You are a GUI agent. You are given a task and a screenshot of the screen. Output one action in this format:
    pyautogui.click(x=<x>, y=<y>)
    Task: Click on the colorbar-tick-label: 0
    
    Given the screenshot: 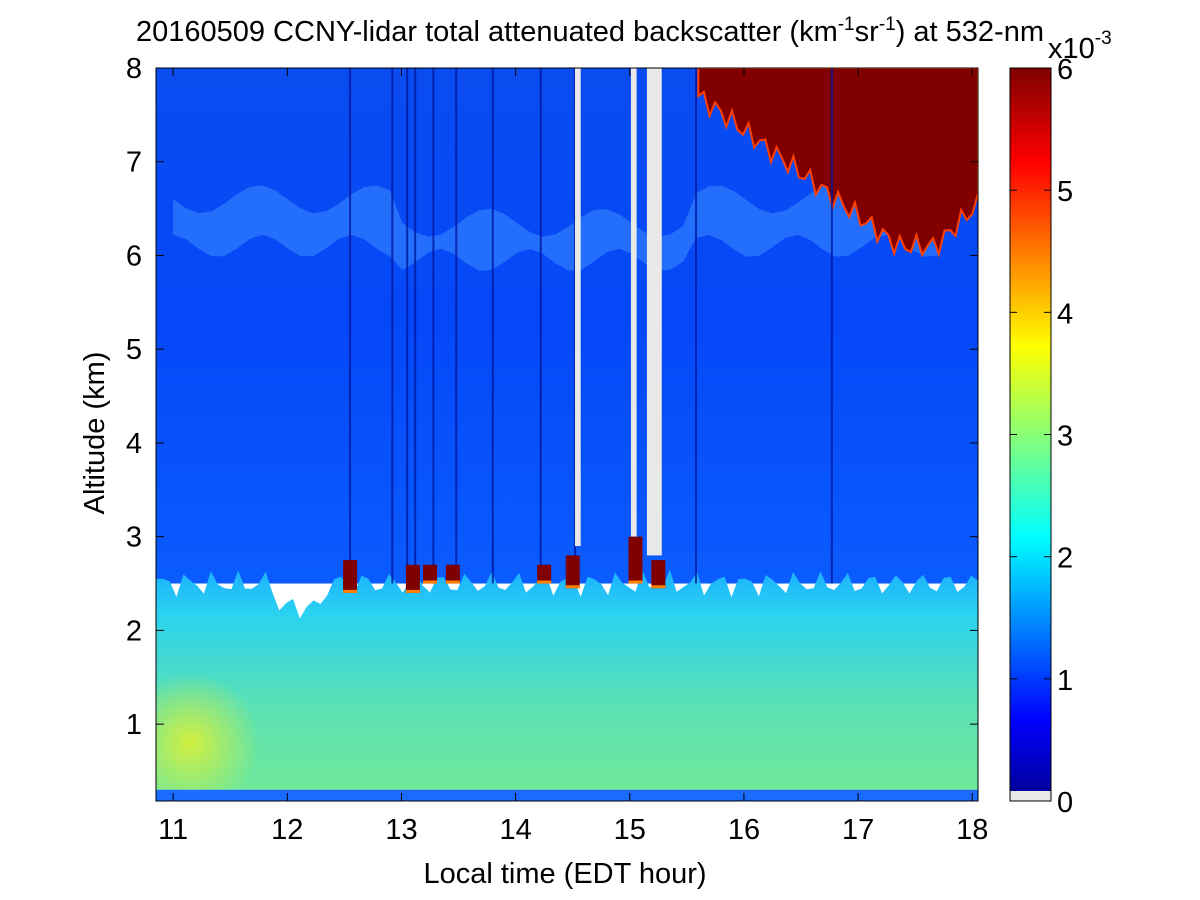 What is the action you would take?
    pyautogui.click(x=1065, y=803)
    